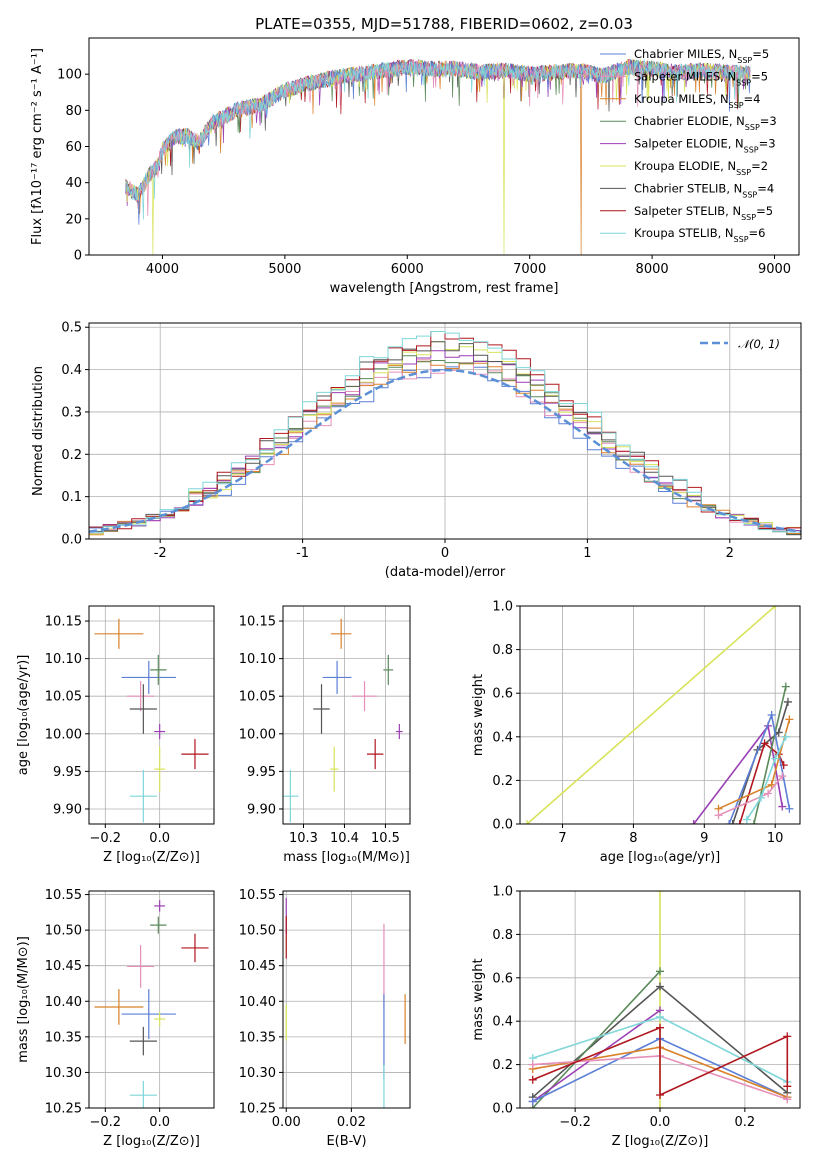 Image resolution: width=819 pixels, height=1170 pixels. I want to click on x-tick-label: 6000, so click(407, 269).